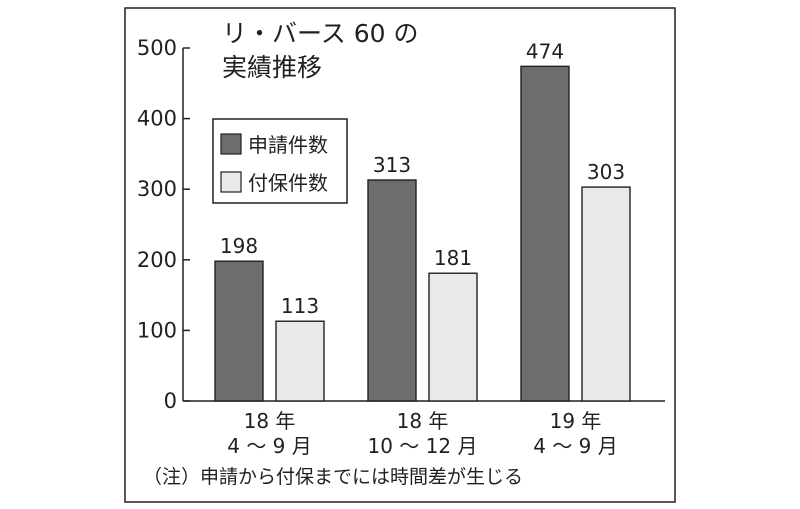  Describe the element at coordinates (320, 33) in the screenshot. I see `chart-title-line-1: リ・バース 60 の` at that location.